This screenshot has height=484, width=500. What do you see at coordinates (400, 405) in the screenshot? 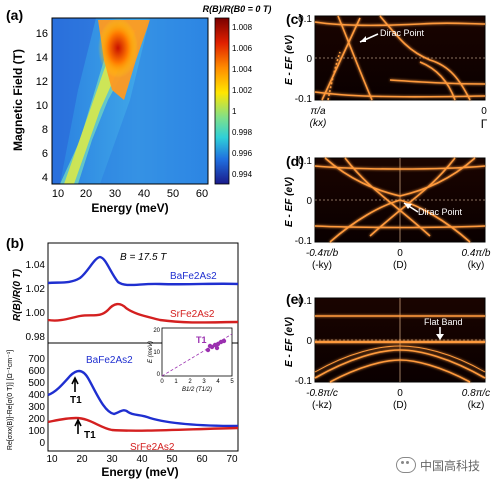
I see `panel-e-xmid-sub: (D)` at bounding box center [400, 405].